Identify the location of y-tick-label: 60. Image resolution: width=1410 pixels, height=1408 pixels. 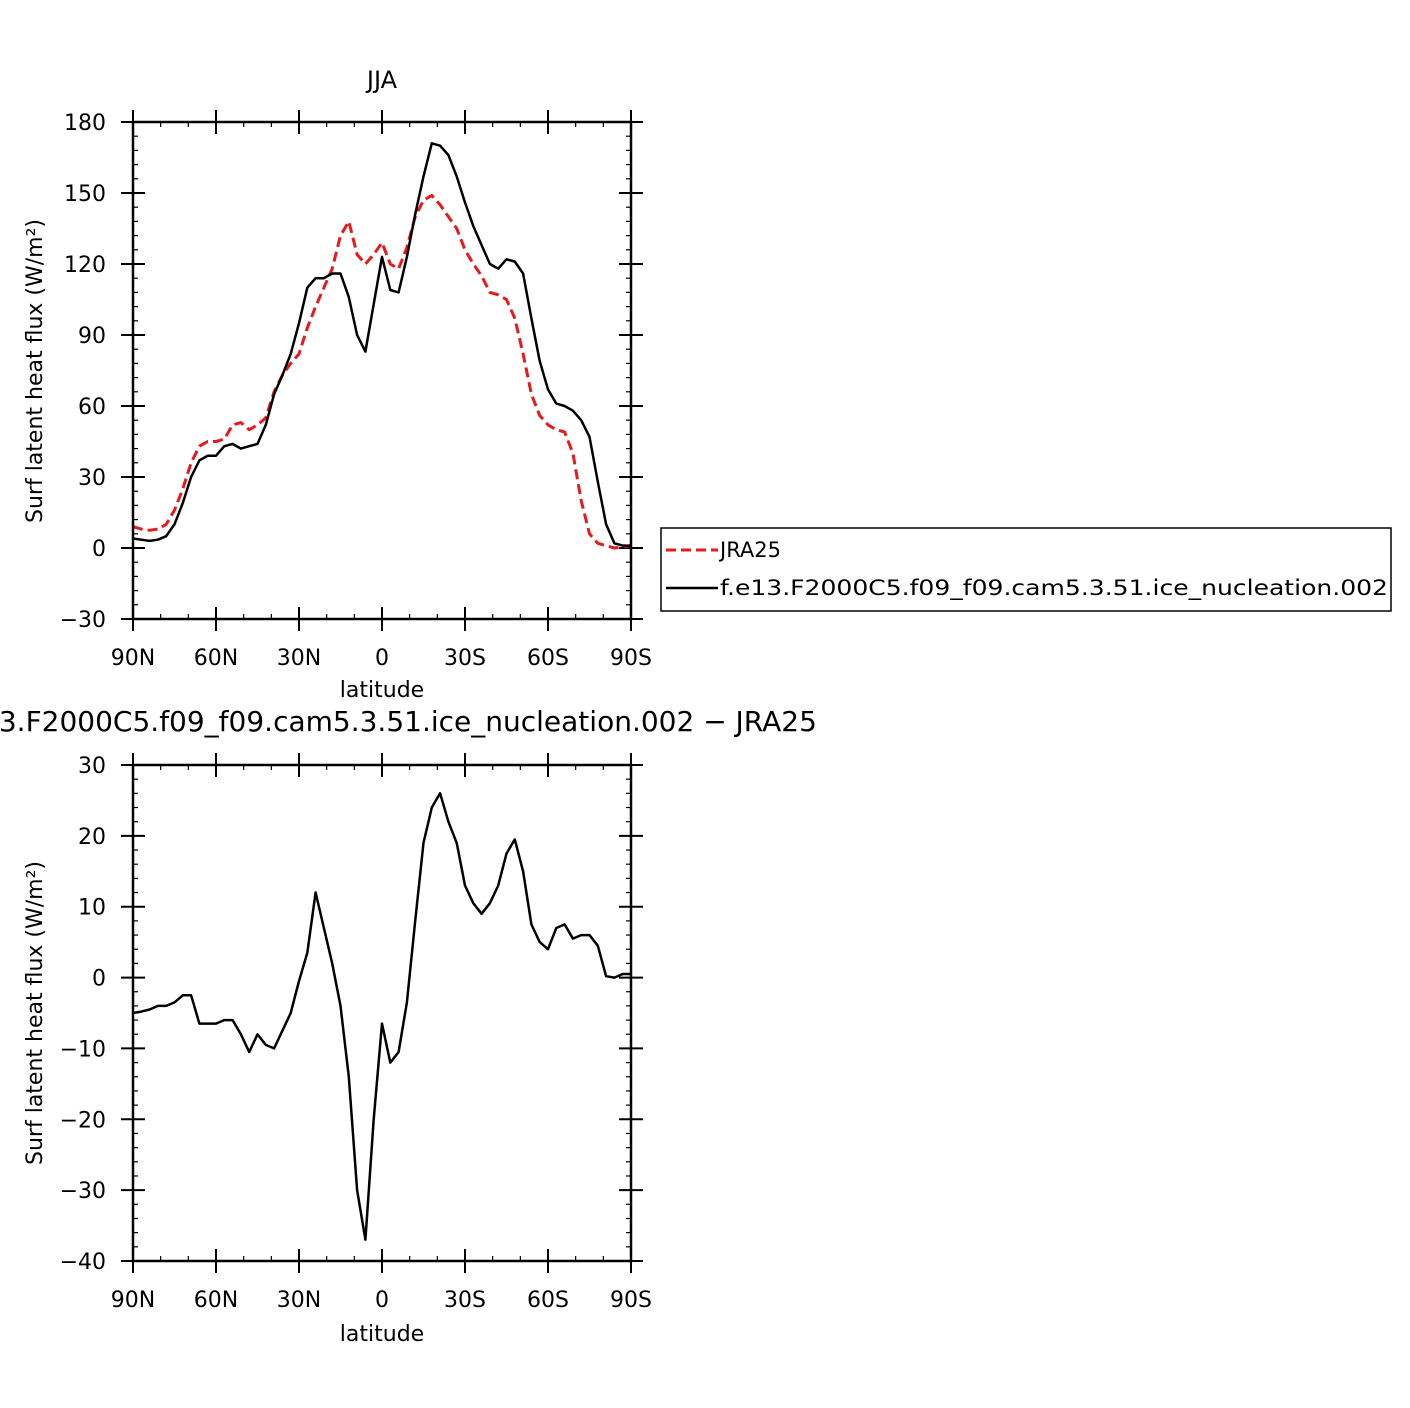
(92, 407).